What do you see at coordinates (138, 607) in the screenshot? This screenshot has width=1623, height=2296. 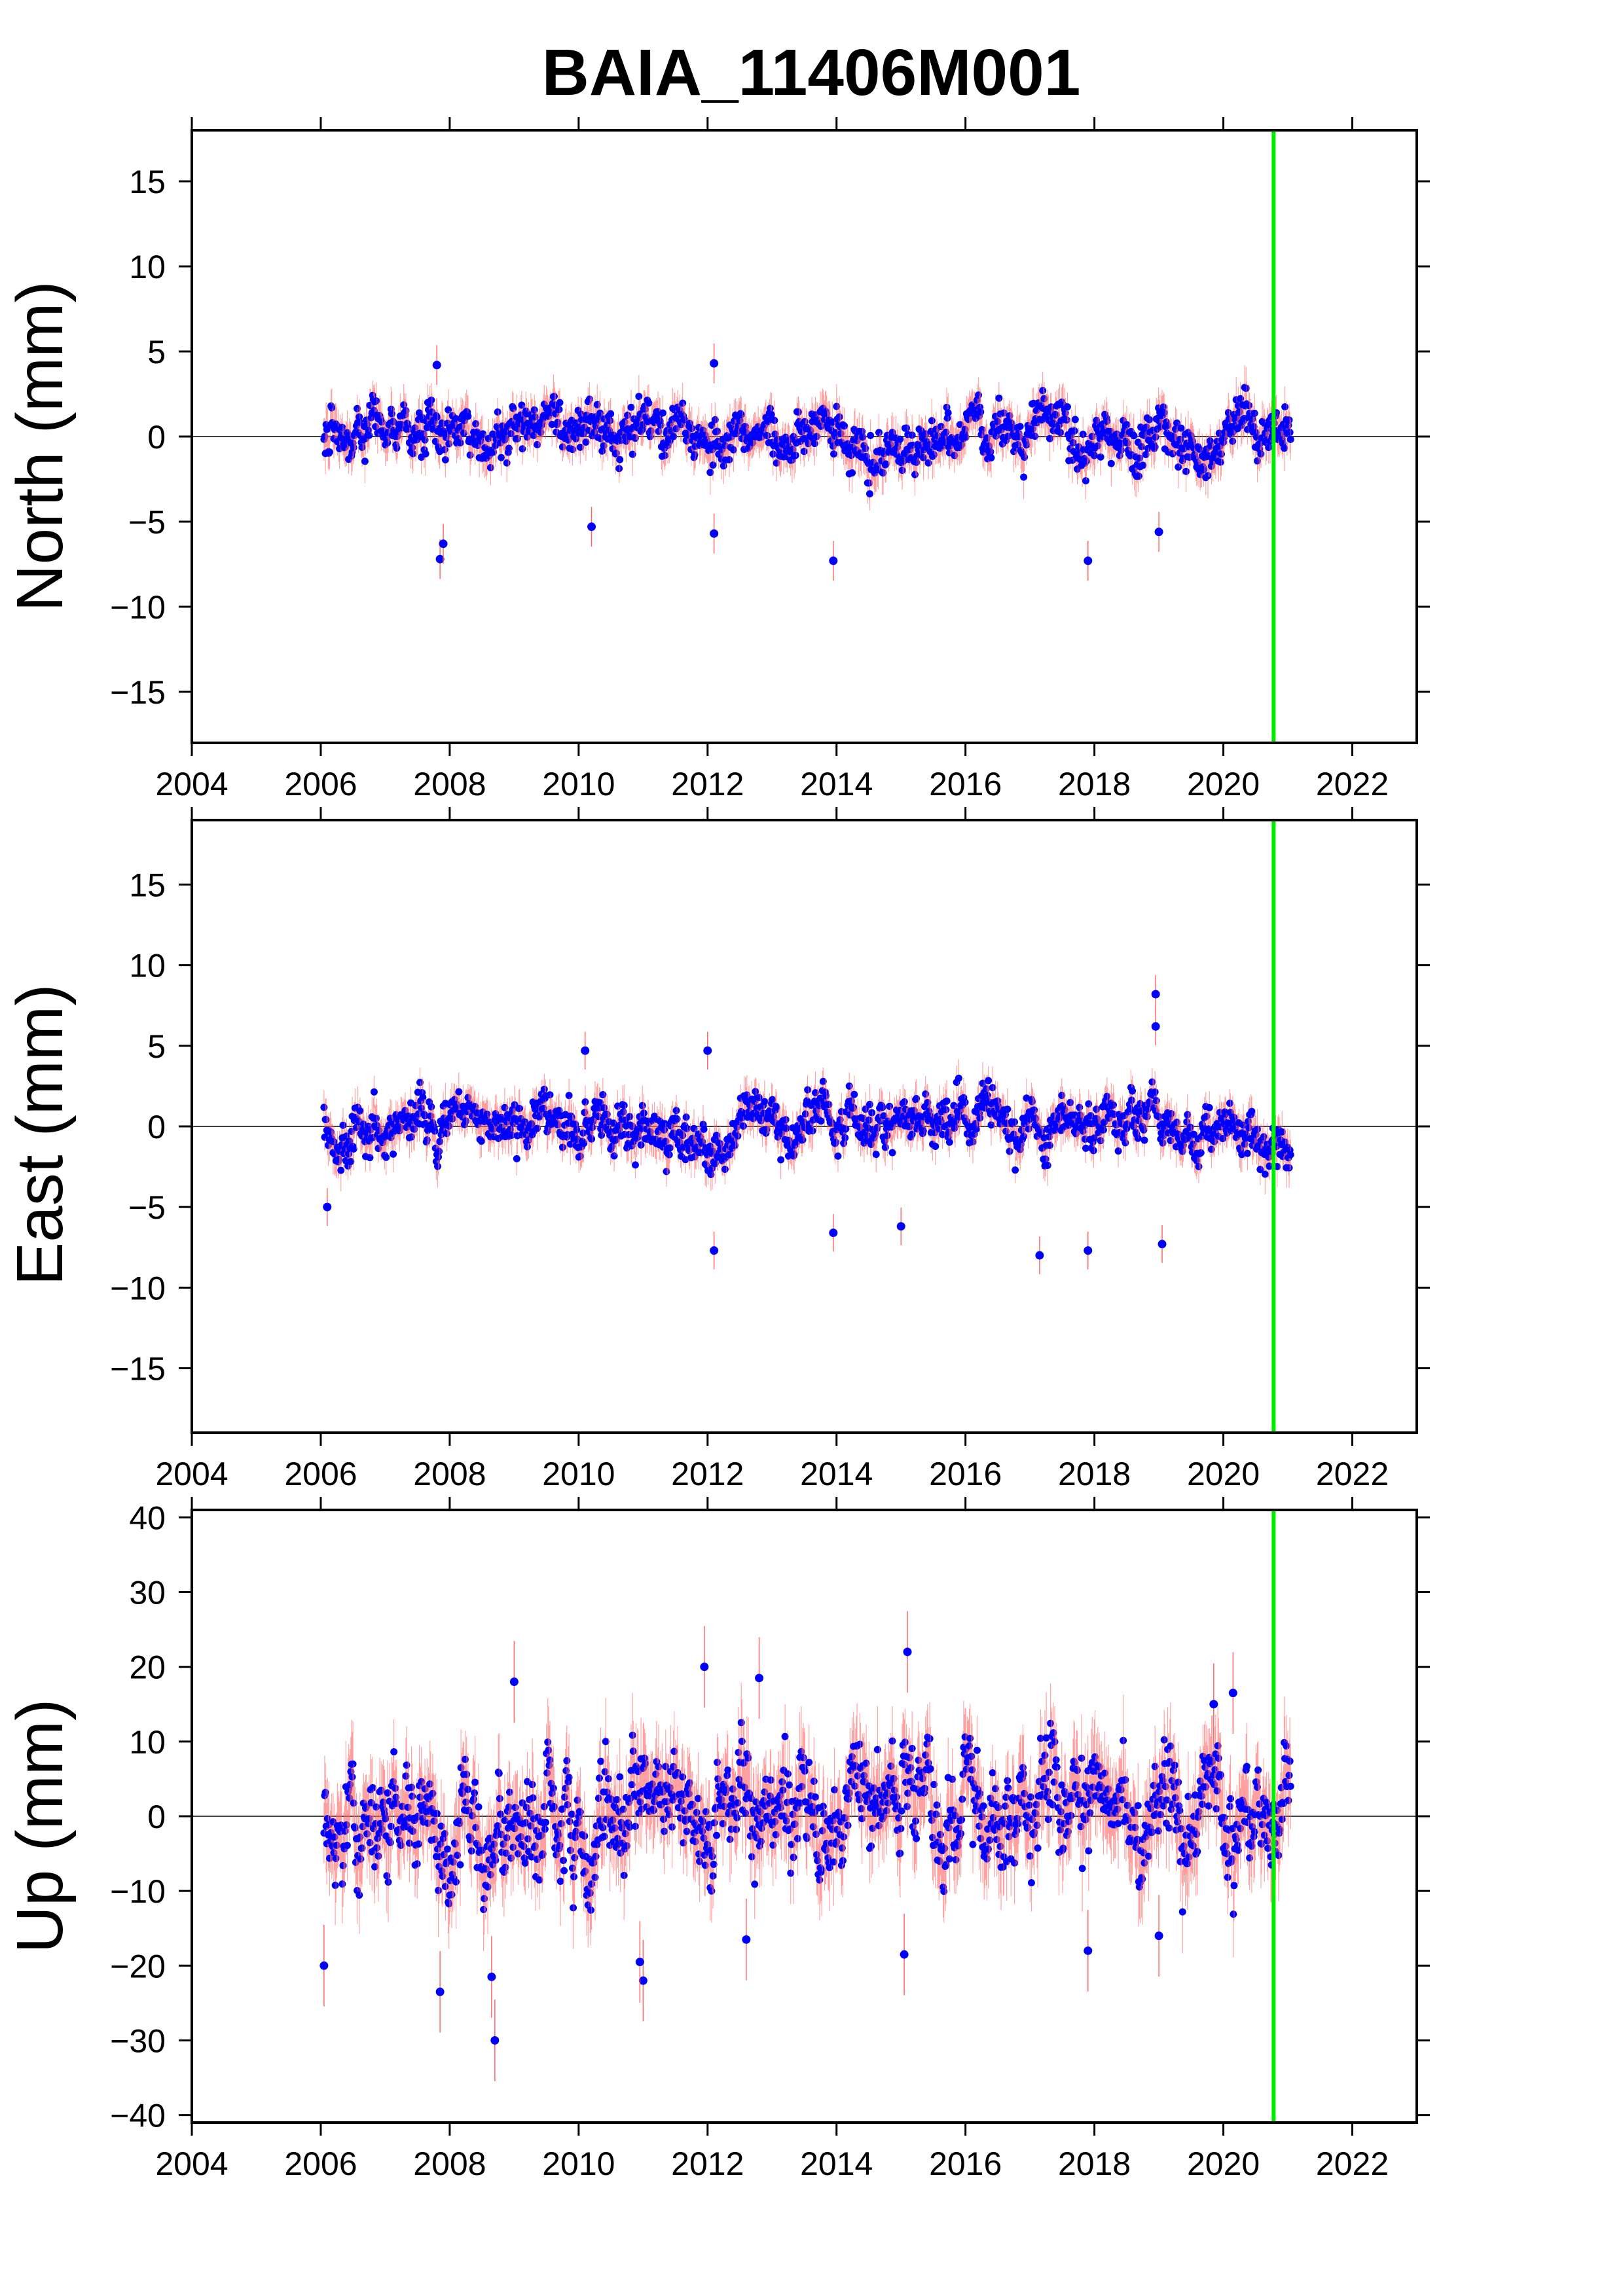 I see `y-tick-label: −10` at bounding box center [138, 607].